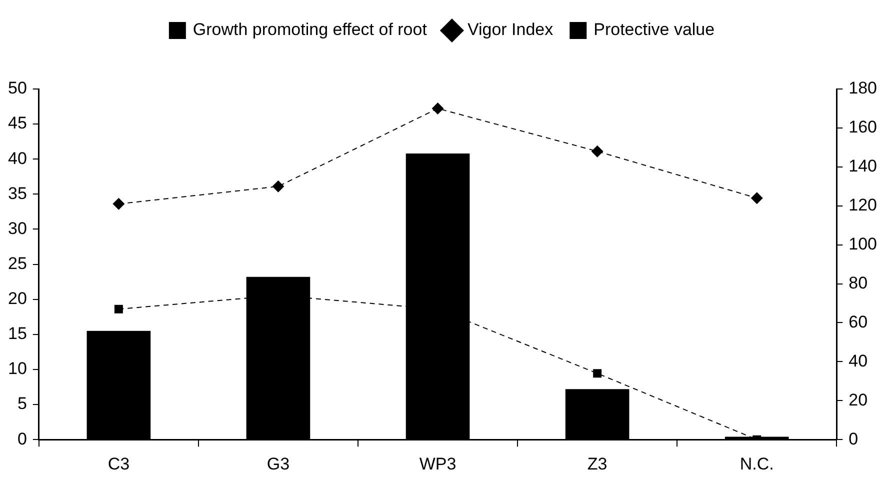  Describe the element at coordinates (858, 360) in the screenshot. I see `y2-tick-label: 40` at that location.